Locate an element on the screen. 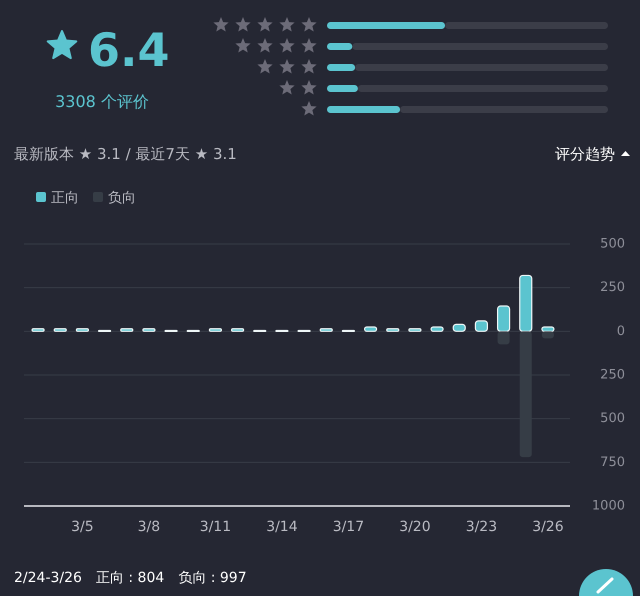 Image resolution: width=640 pixels, height=596 pixels. x-tick-label: 3/11 is located at coordinates (216, 527).